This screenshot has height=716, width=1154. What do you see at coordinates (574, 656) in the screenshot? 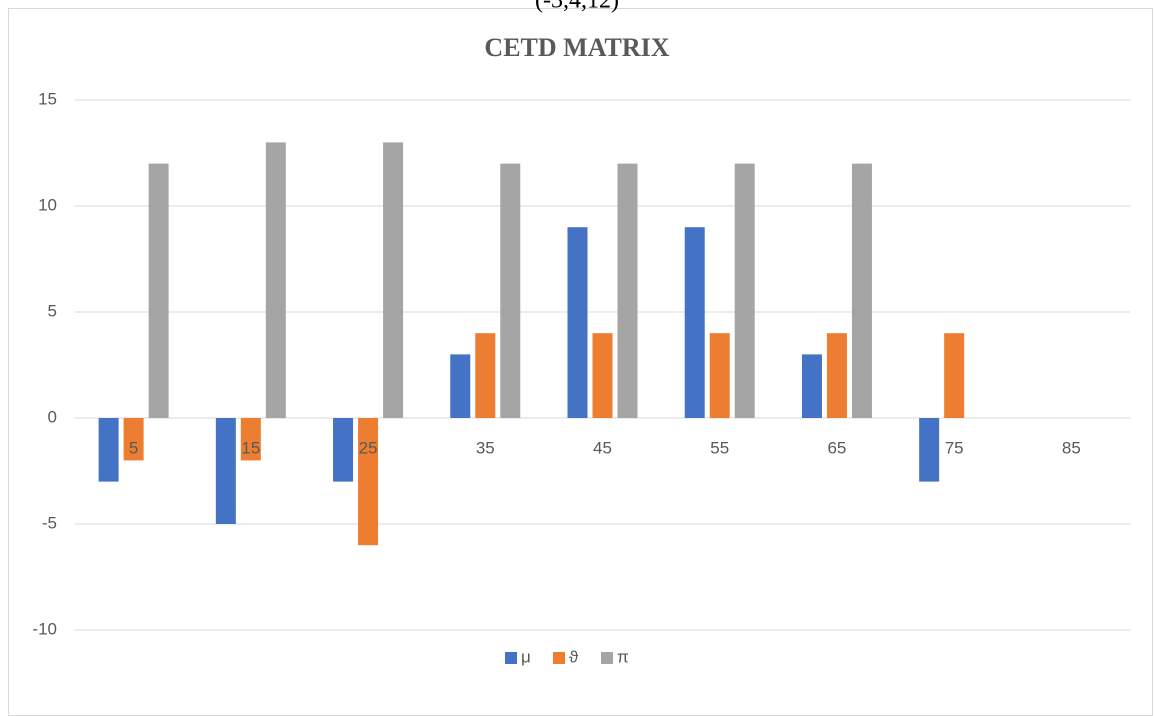
I see `legend-label: ϑ` at bounding box center [574, 656].